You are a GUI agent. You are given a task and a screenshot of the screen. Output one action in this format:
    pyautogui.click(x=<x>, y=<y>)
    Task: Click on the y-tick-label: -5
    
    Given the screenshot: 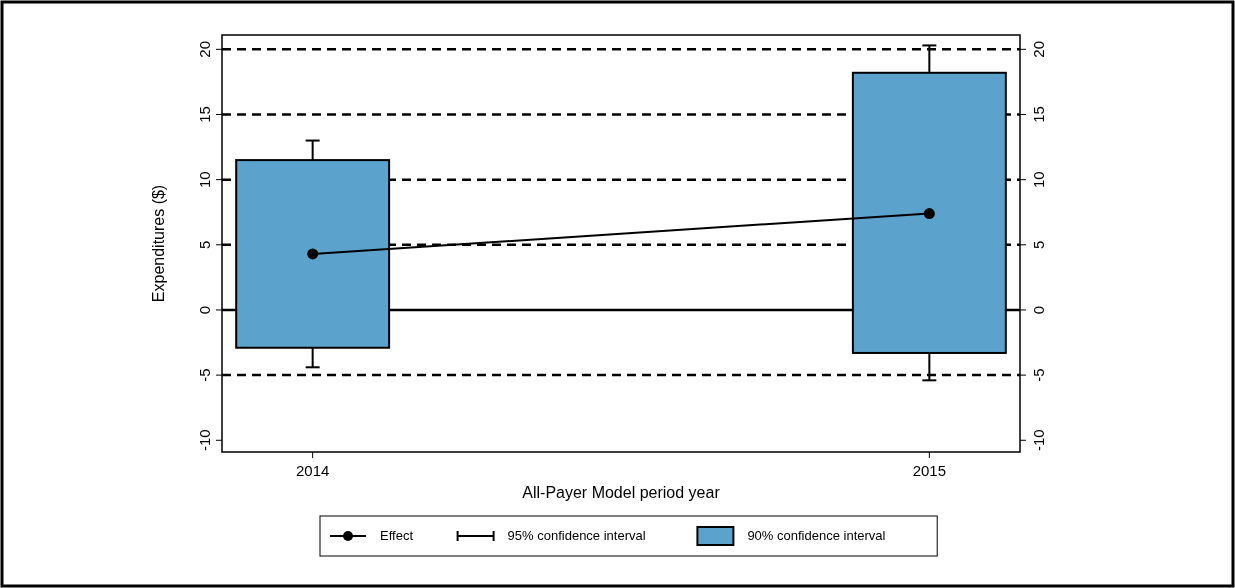 What is the action you would take?
    pyautogui.click(x=204, y=375)
    